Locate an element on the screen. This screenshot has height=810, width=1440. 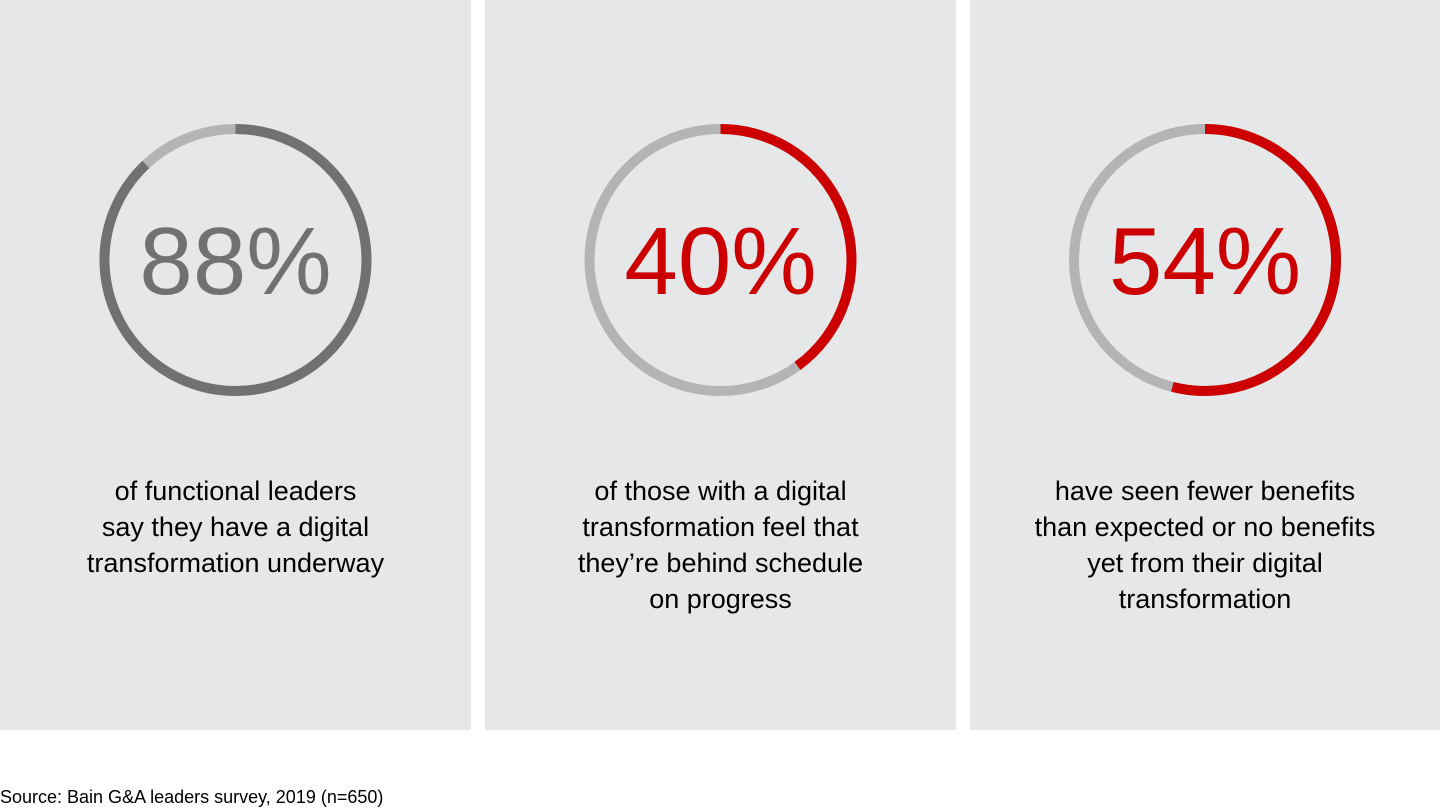
donut-ring-3: 54% is located at coordinates (1205, 260).